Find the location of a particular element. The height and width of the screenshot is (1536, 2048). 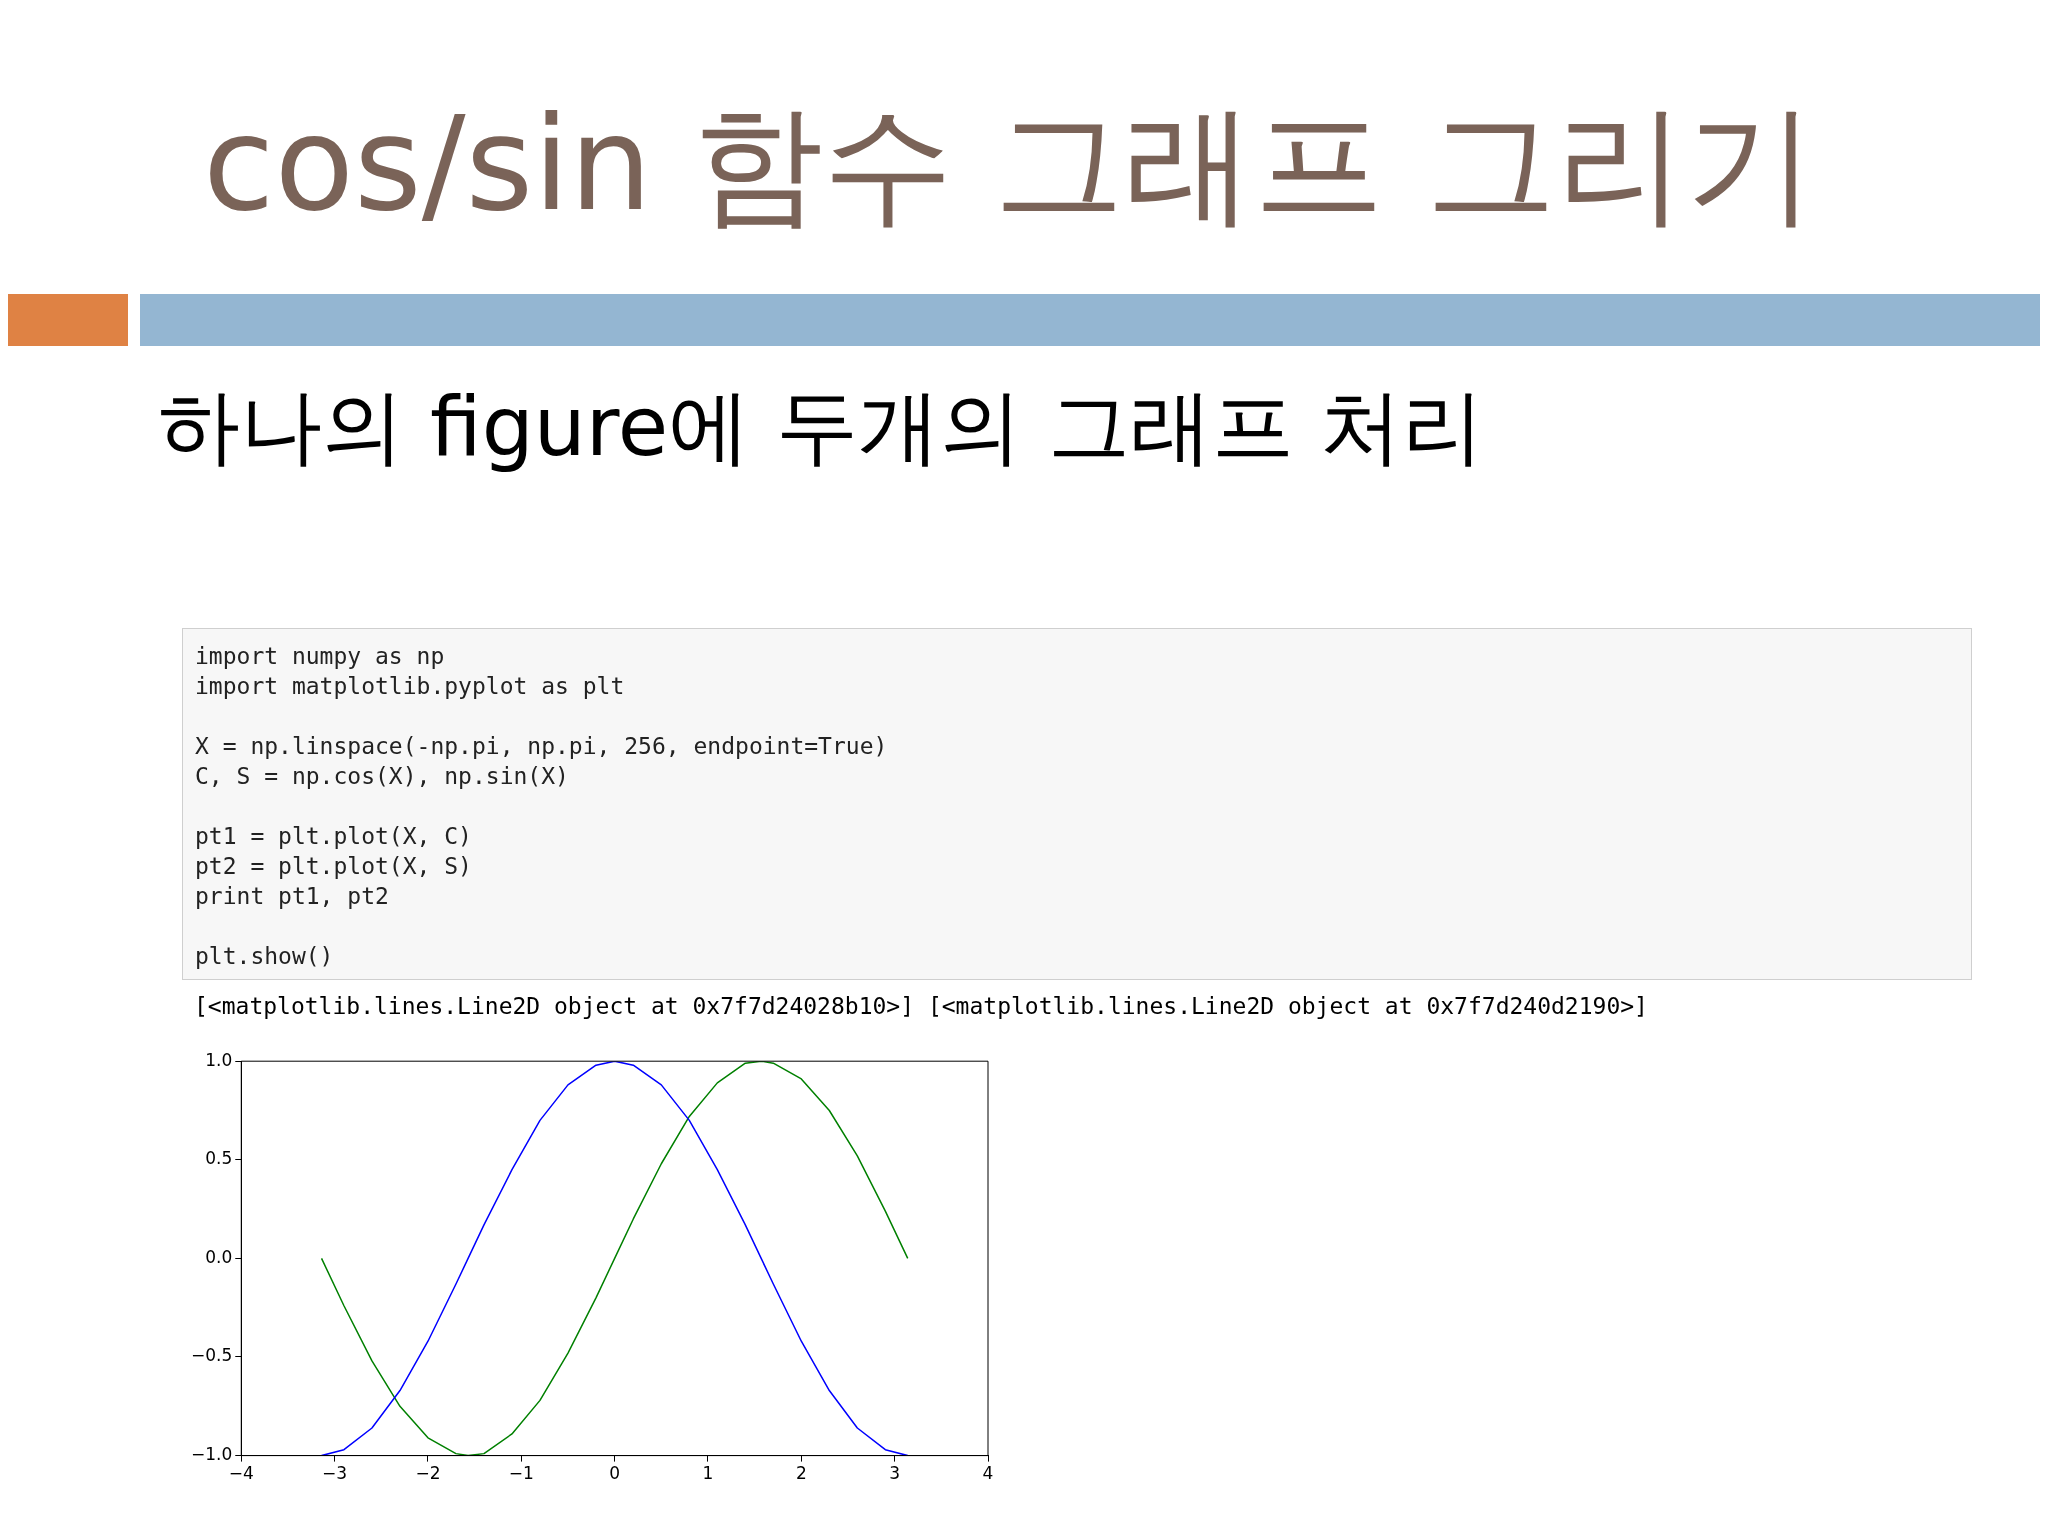

text: X = np.linspace(-np.pi, np.pi, 256, endpoint=True) C, S = np.cos(X), np.sin(X) is located at coordinates (542, 761).